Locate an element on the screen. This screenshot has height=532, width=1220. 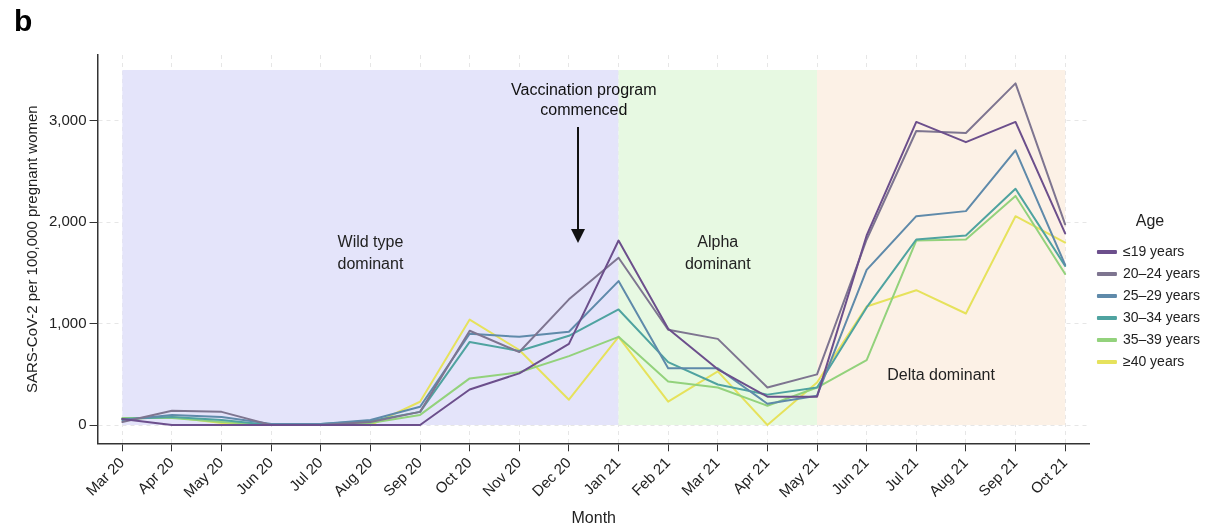
x-tick-label: May 21 is located at coordinates (799, 477).